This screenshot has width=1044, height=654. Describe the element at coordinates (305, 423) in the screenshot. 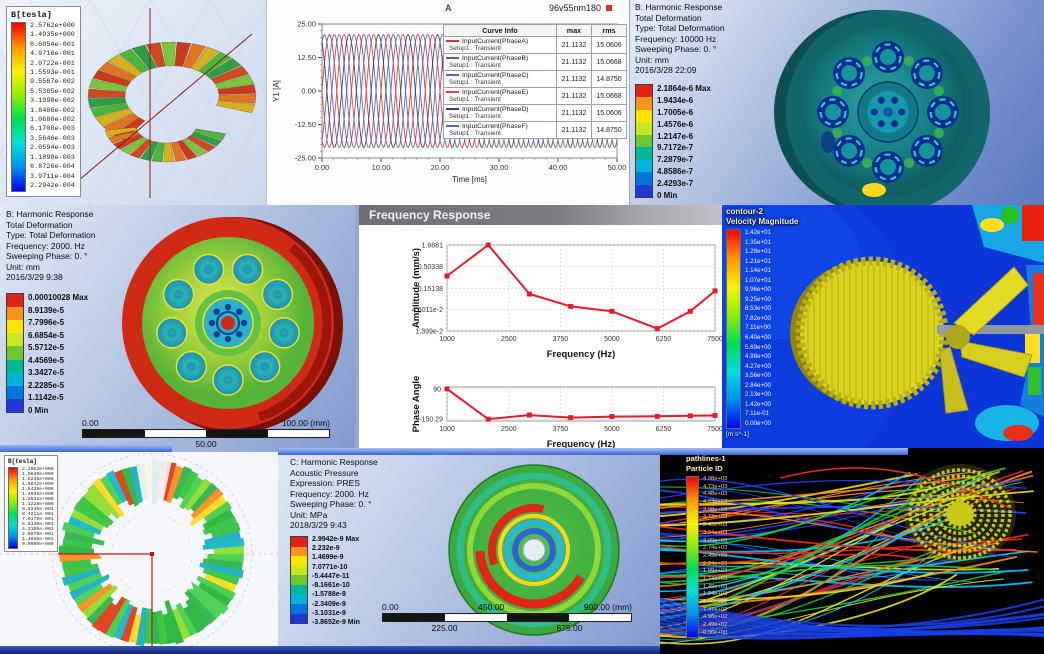

I see `ruler-end-label: 100.00 (mm)` at that location.